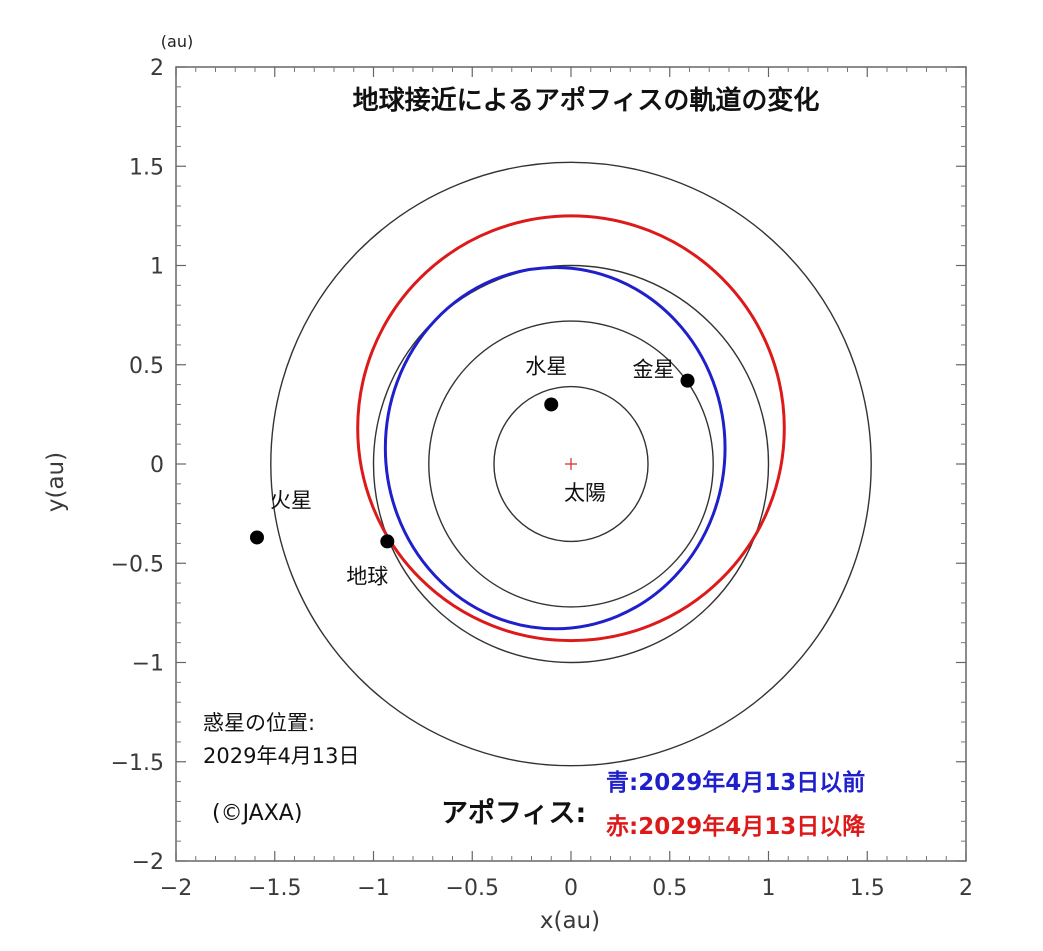  What do you see at coordinates (654, 370) in the screenshot?
I see `planet-label-2: 金星` at bounding box center [654, 370].